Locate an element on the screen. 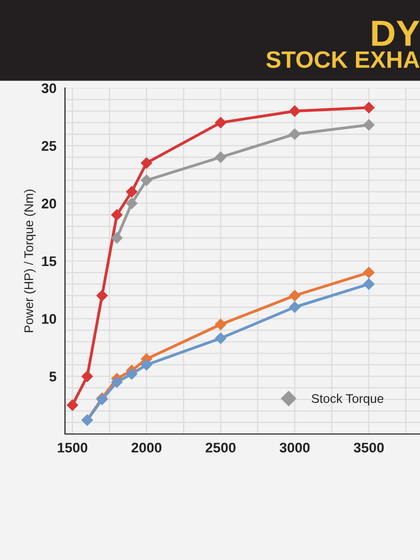 The width and height of the screenshot is (420, 560). y-tick-label: 20 is located at coordinates (49, 203).